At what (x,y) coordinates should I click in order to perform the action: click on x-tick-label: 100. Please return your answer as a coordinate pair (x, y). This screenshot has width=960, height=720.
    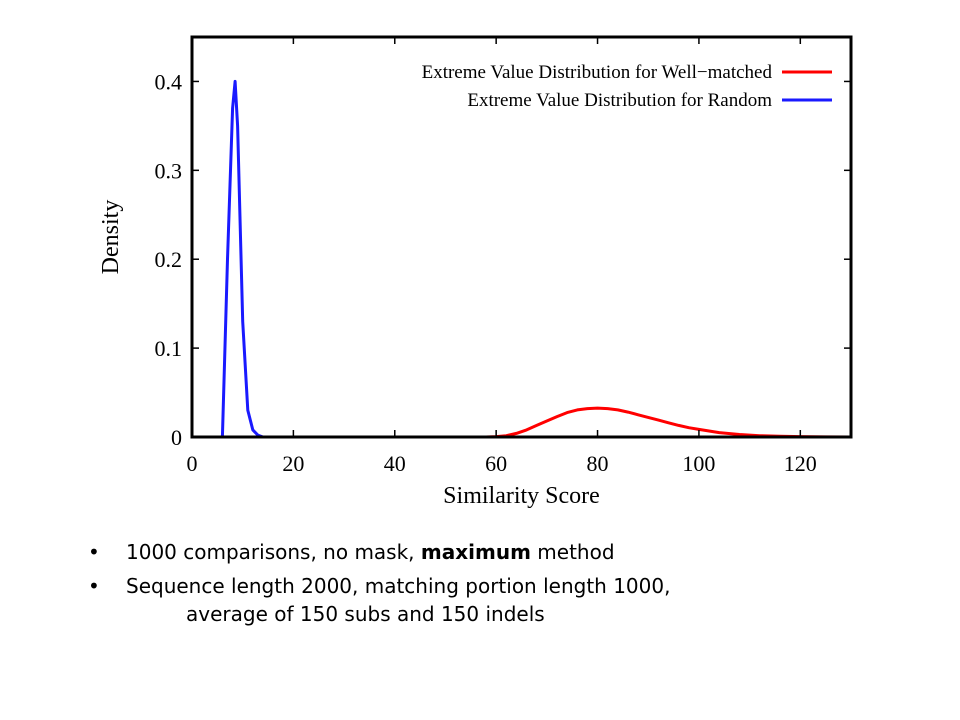
    Looking at the image, I should click on (698, 463).